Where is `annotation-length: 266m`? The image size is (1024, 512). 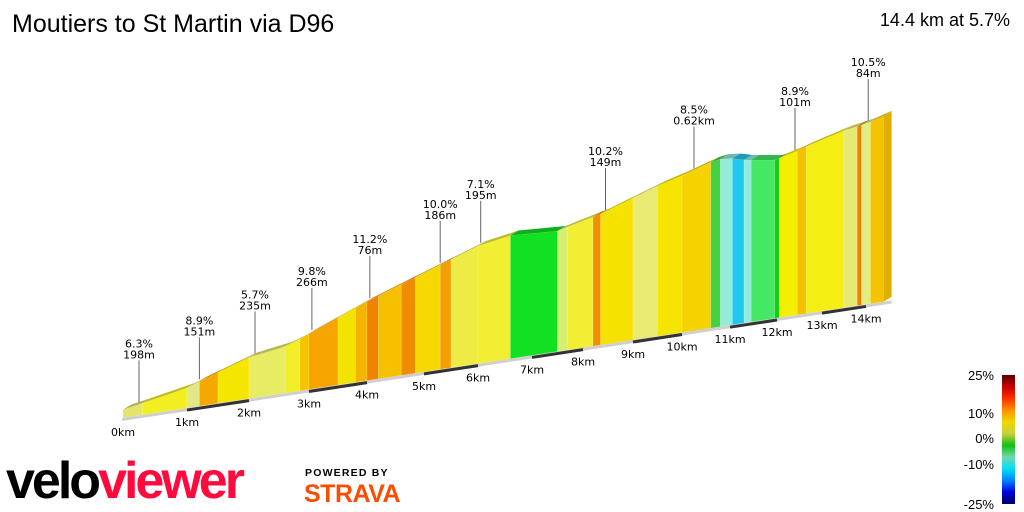 annotation-length: 266m is located at coordinates (312, 282).